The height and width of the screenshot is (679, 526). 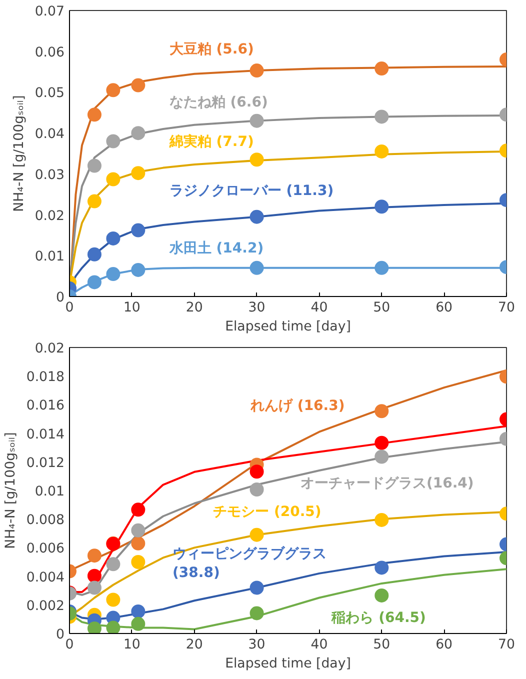 I want to click on y-tick-label: 0.04, so click(x=49, y=134).